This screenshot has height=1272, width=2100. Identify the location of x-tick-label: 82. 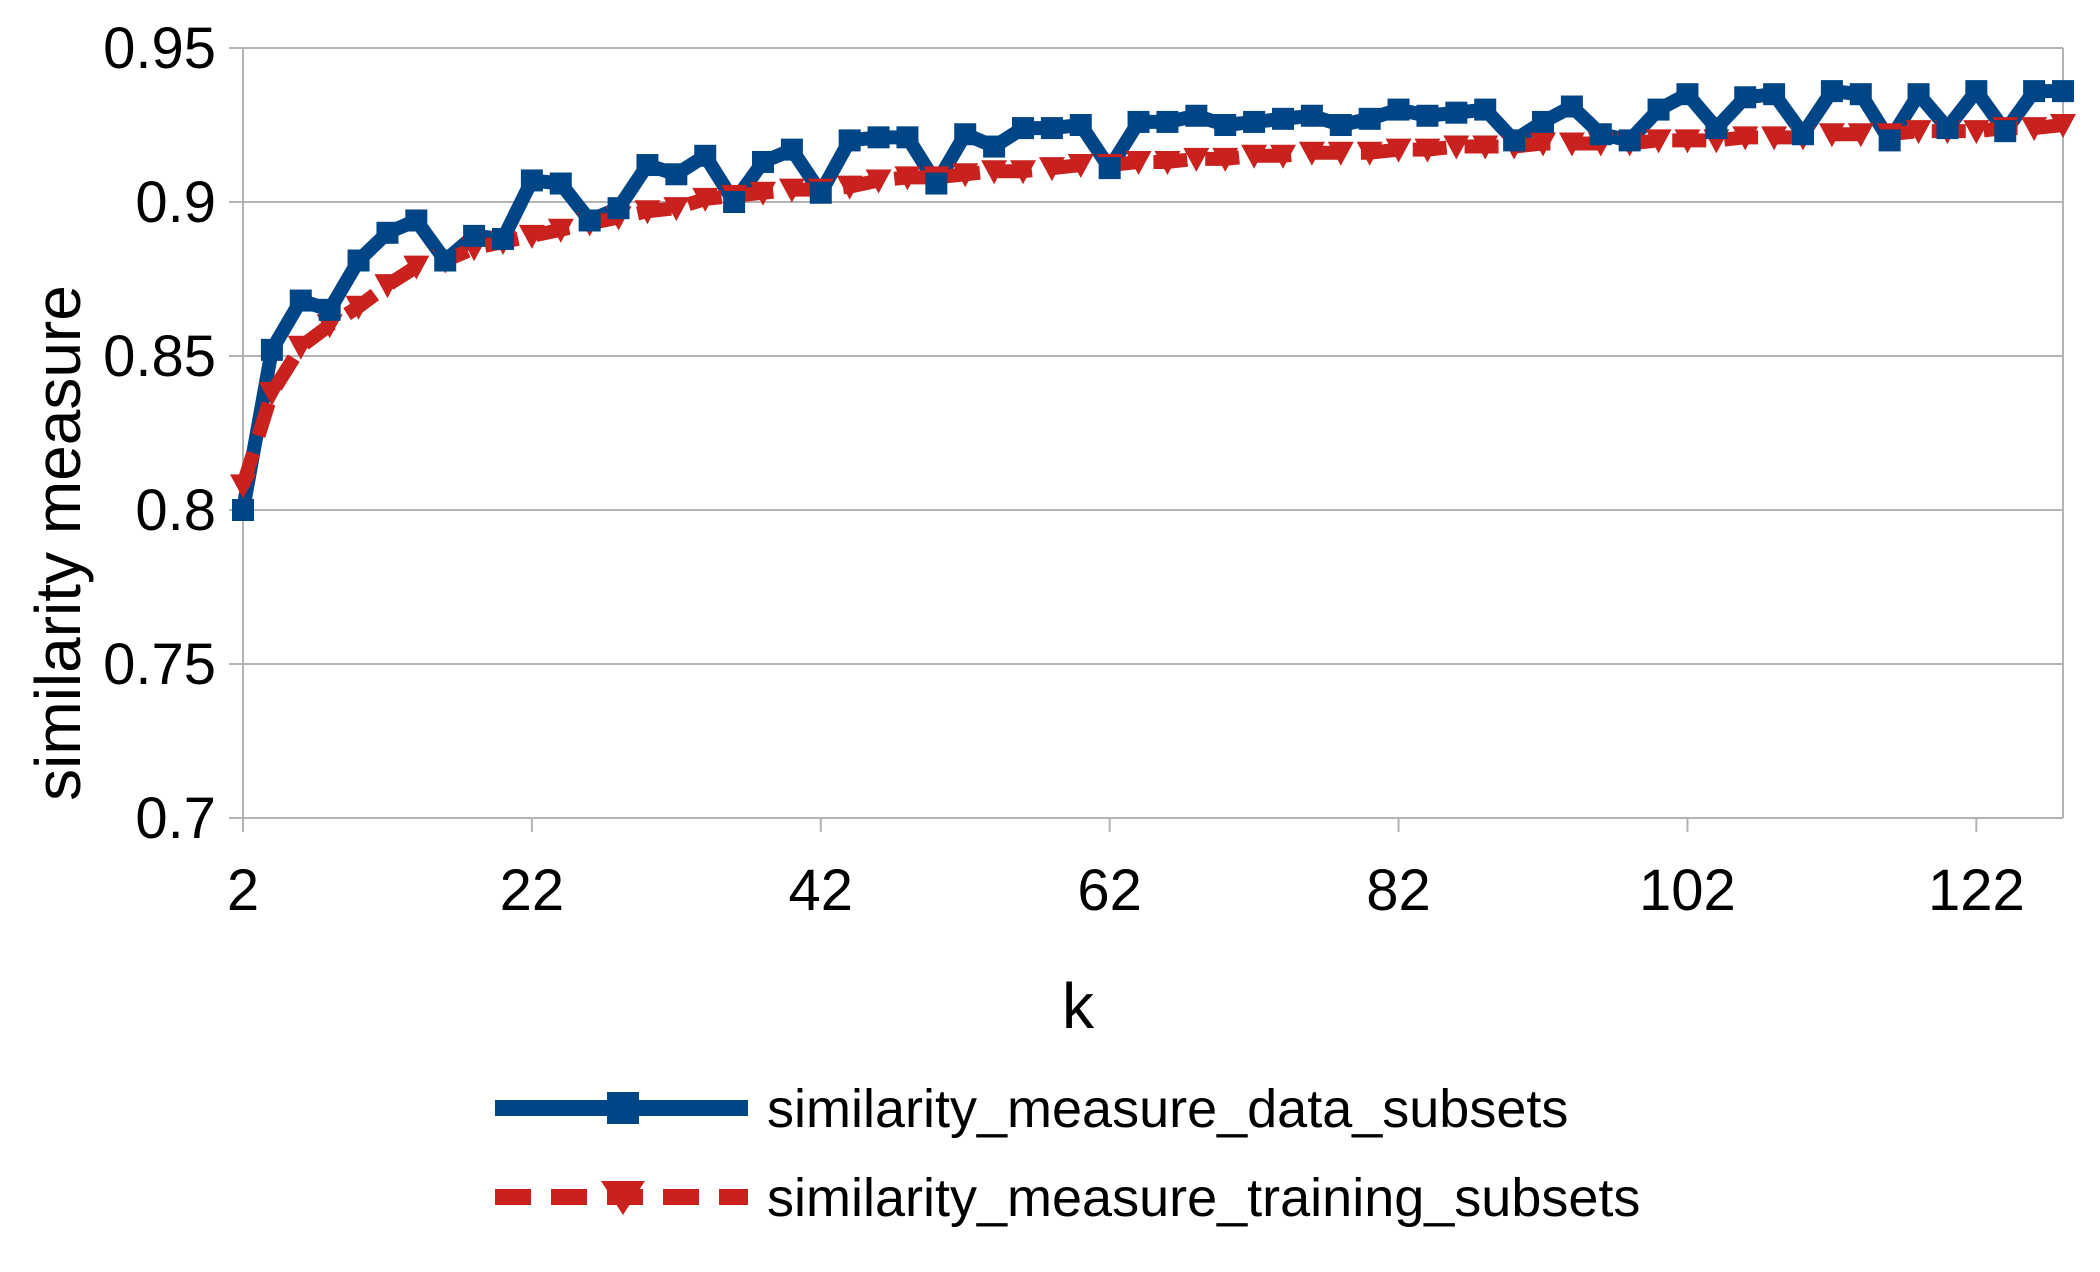
(1398, 890).